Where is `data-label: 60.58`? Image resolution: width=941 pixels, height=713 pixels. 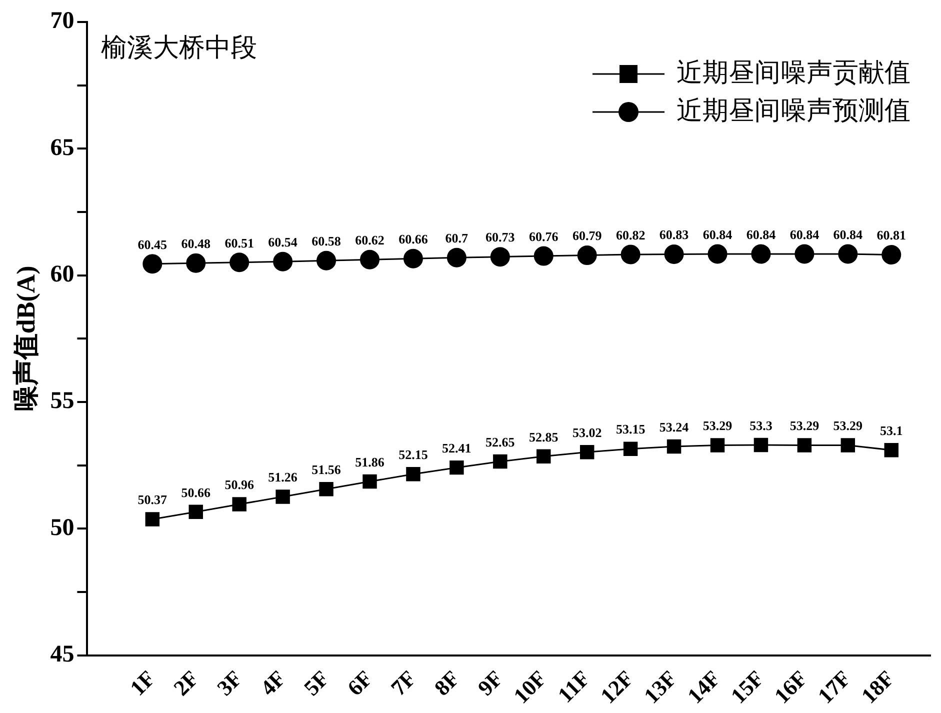 data-label: 60.58 is located at coordinates (327, 240).